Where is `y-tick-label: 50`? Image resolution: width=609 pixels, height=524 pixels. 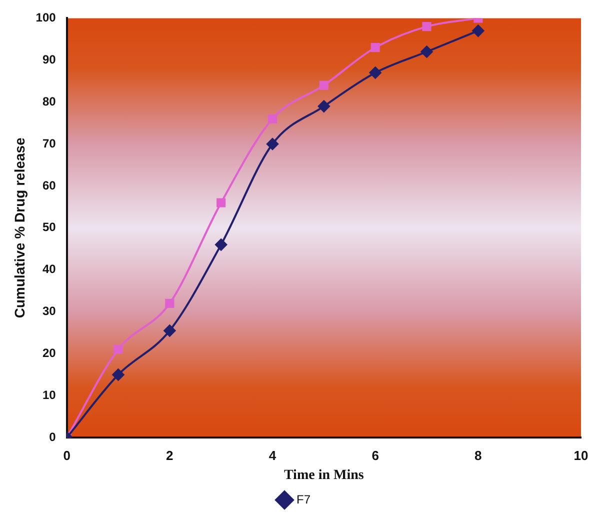 y-tick-label: 50 is located at coordinates (49, 227).